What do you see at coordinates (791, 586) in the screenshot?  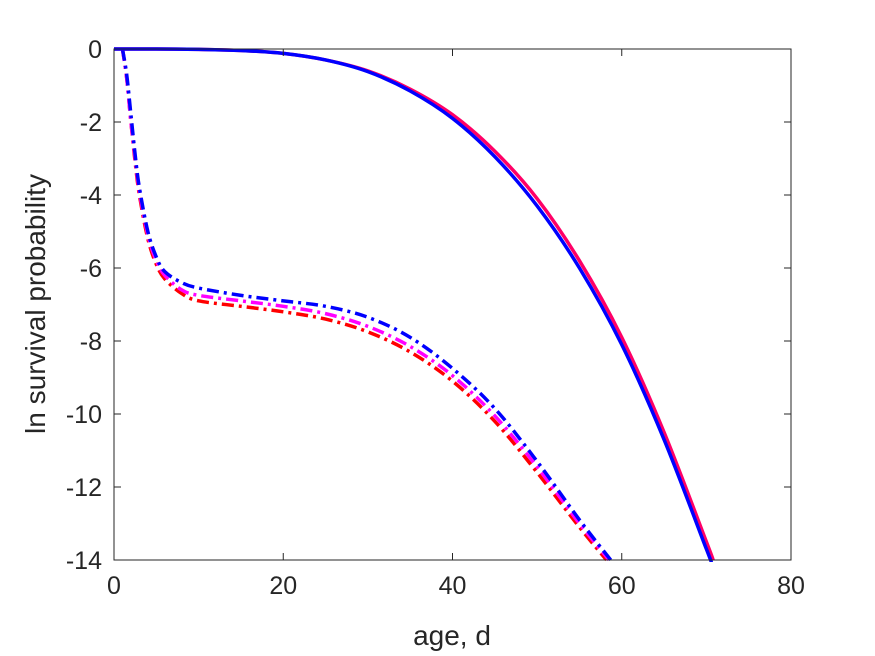 I see `x-tick-label-4: 80` at bounding box center [791, 586].